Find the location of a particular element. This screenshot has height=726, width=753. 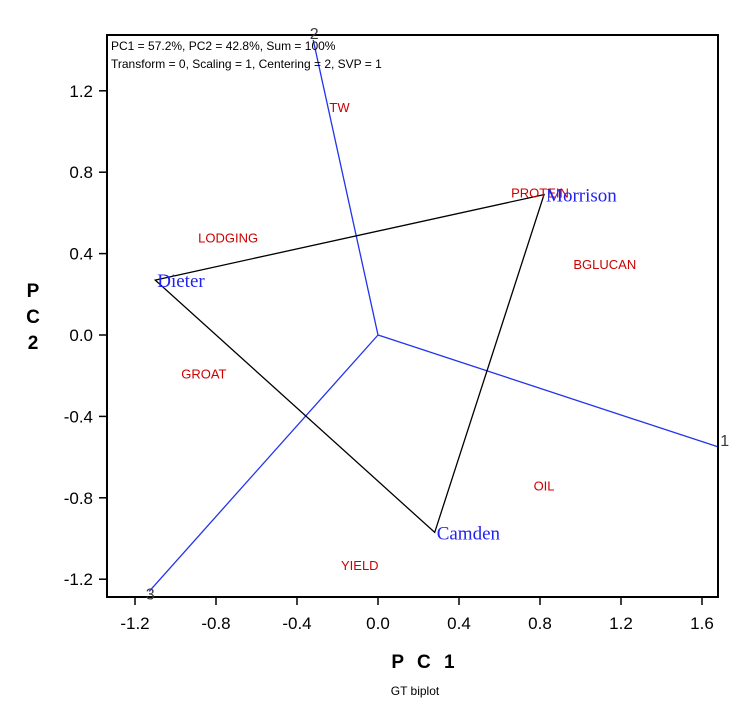

x-tick-label: -0.4 is located at coordinates (296, 623).